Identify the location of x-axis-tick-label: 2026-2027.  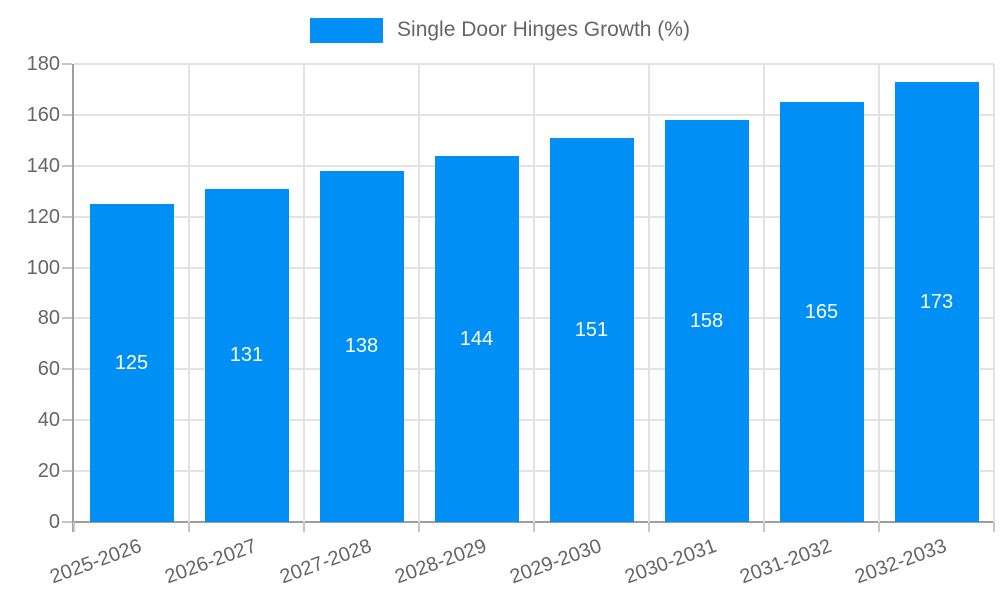
(210, 561).